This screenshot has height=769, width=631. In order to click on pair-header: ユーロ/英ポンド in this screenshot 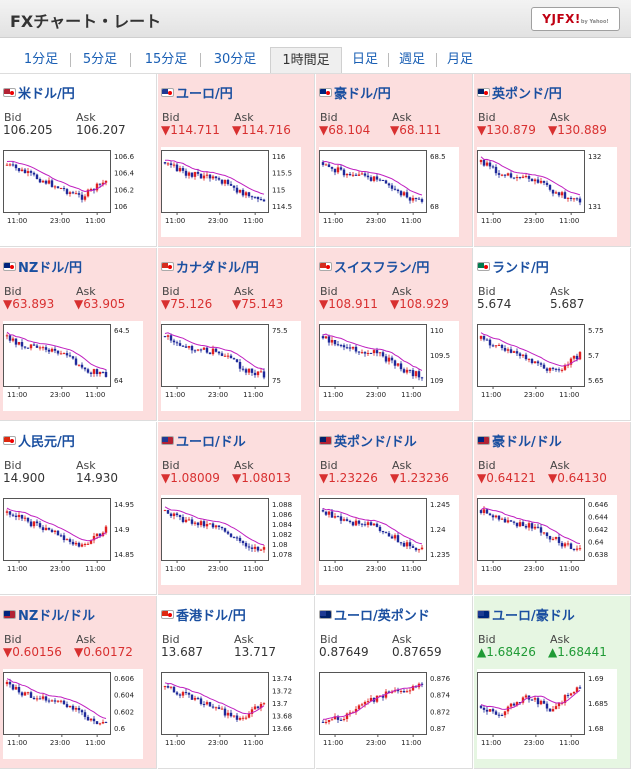, I will do `click(374, 614)`.